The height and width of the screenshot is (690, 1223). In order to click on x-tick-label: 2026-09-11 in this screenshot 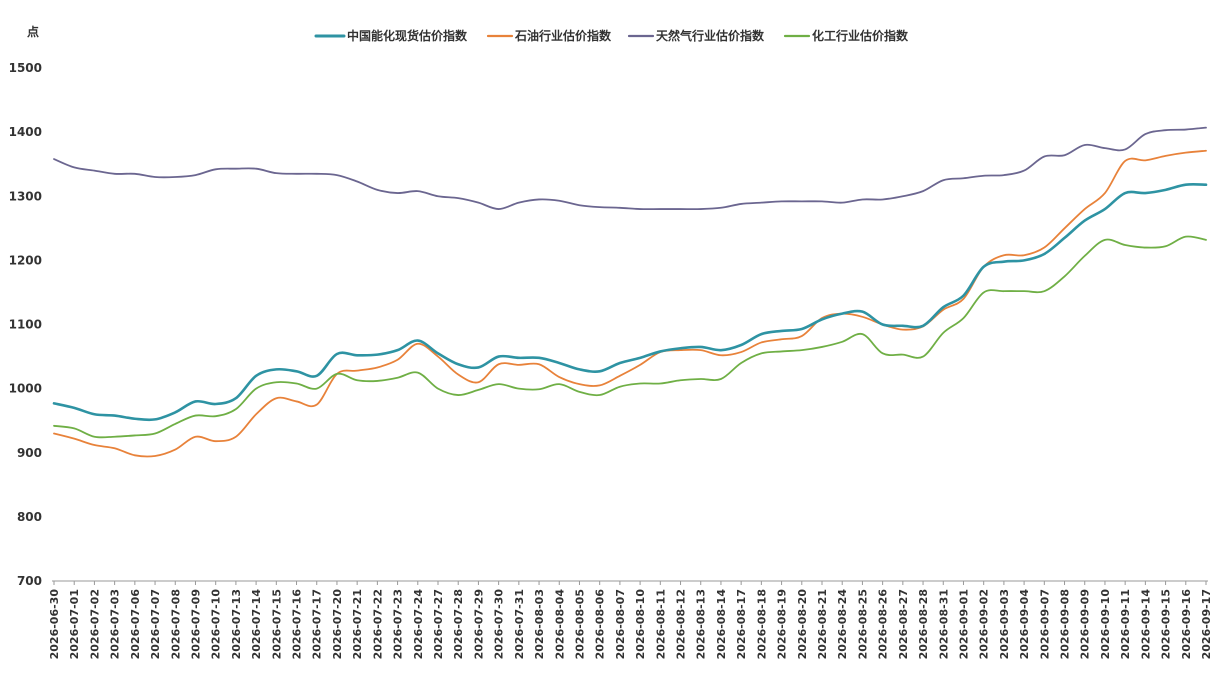, I will do `click(1125, 624)`.